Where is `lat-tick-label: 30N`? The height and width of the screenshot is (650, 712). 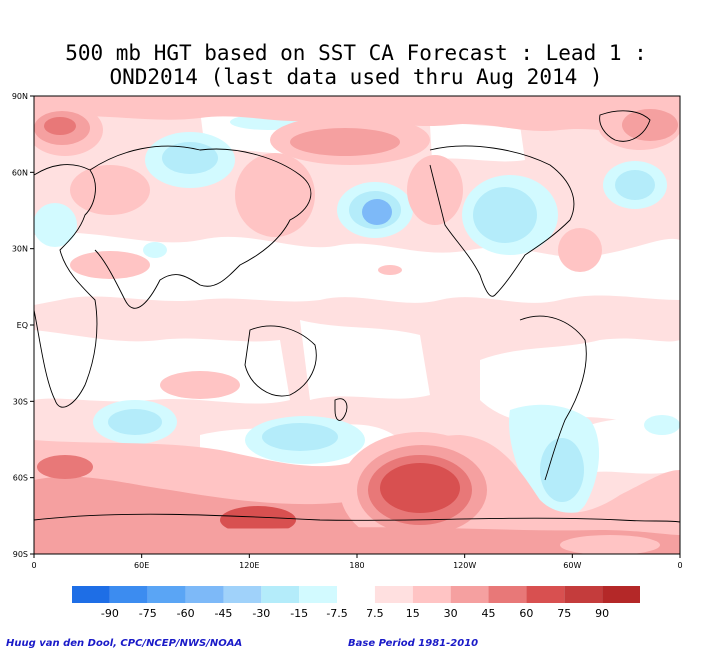
lat-tick-label: 30N is located at coordinates (20, 249).